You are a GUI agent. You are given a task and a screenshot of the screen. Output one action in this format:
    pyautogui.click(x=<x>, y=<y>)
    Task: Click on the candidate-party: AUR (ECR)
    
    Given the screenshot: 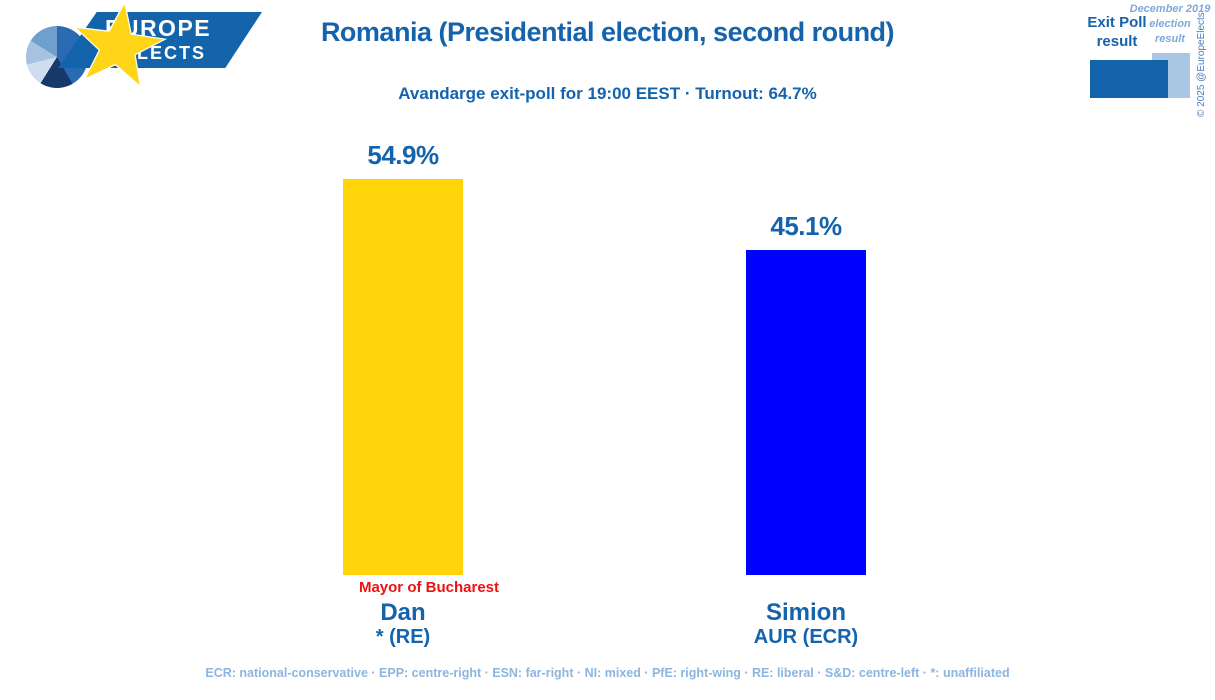 What is the action you would take?
    pyautogui.click(x=806, y=637)
    